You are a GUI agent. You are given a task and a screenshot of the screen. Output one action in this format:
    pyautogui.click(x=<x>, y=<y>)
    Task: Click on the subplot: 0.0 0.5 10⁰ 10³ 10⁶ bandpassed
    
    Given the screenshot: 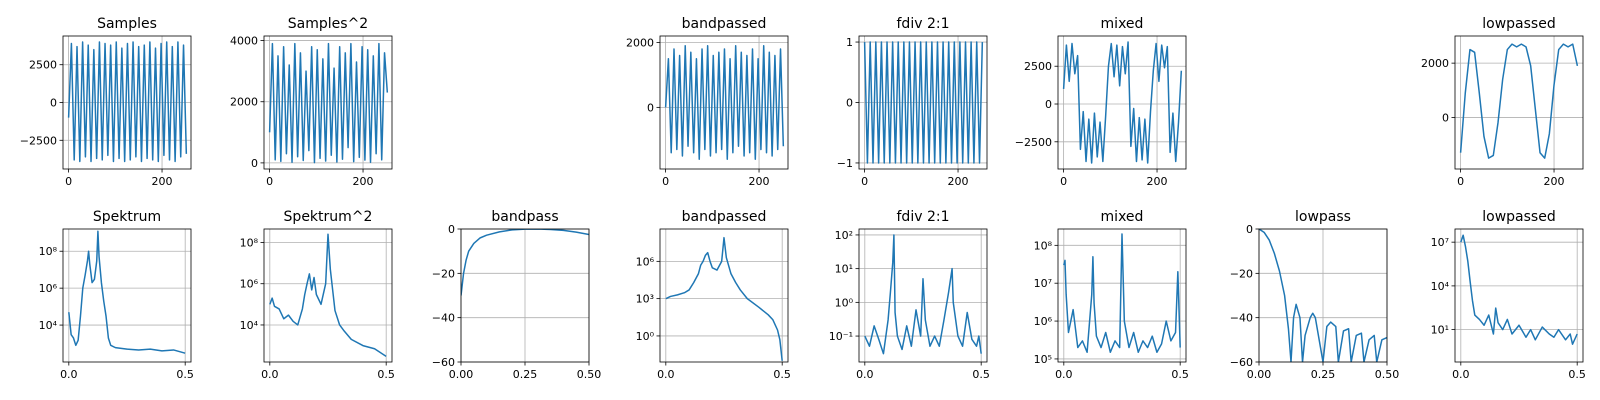 What is the action you would take?
    pyautogui.click(x=713, y=295)
    